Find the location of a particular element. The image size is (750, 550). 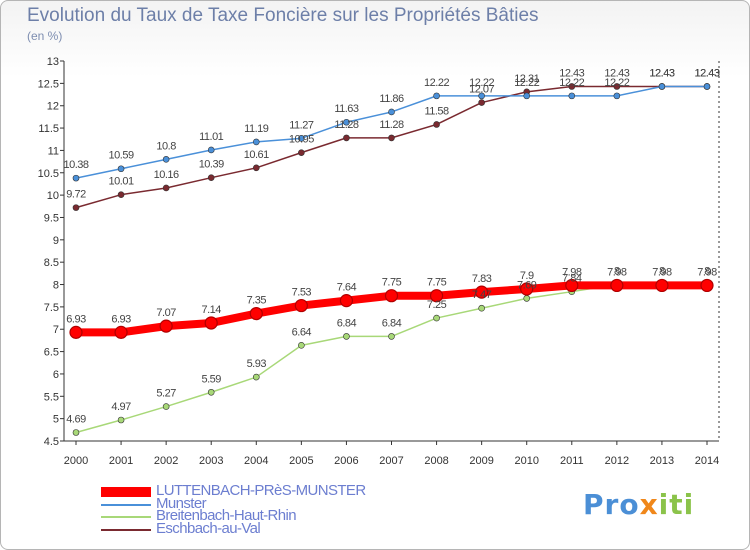

data-label: 7.47 is located at coordinates (482, 295).